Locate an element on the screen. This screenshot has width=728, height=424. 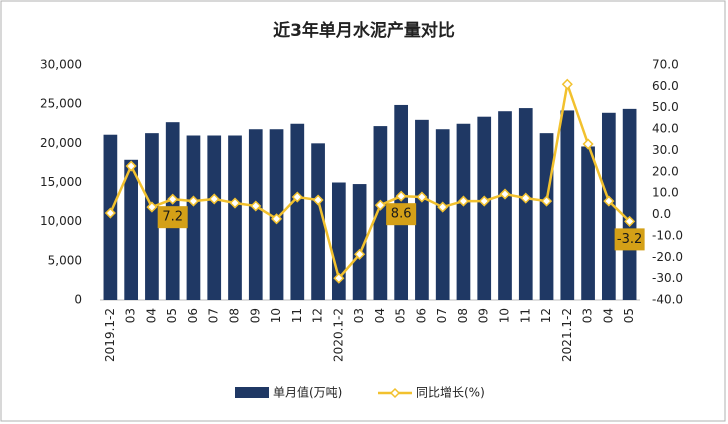
data-label: -3.2 is located at coordinates (629, 239).